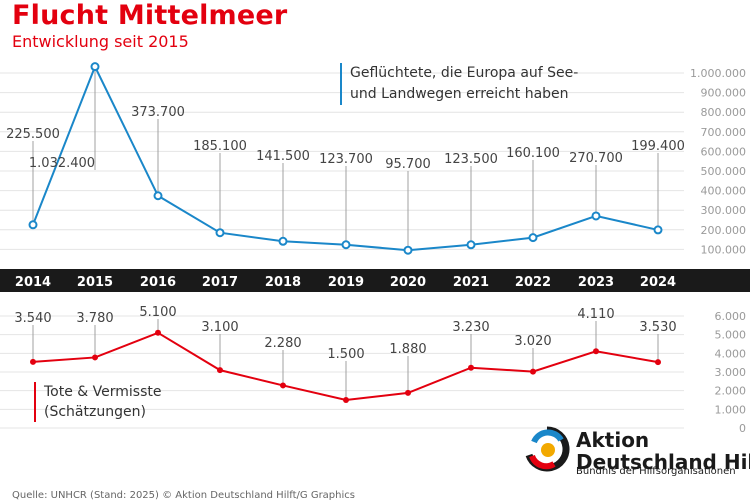 This screenshot has width=750, height=501. I want to click on arrivals-tick-label: 600.000, so click(724, 151).